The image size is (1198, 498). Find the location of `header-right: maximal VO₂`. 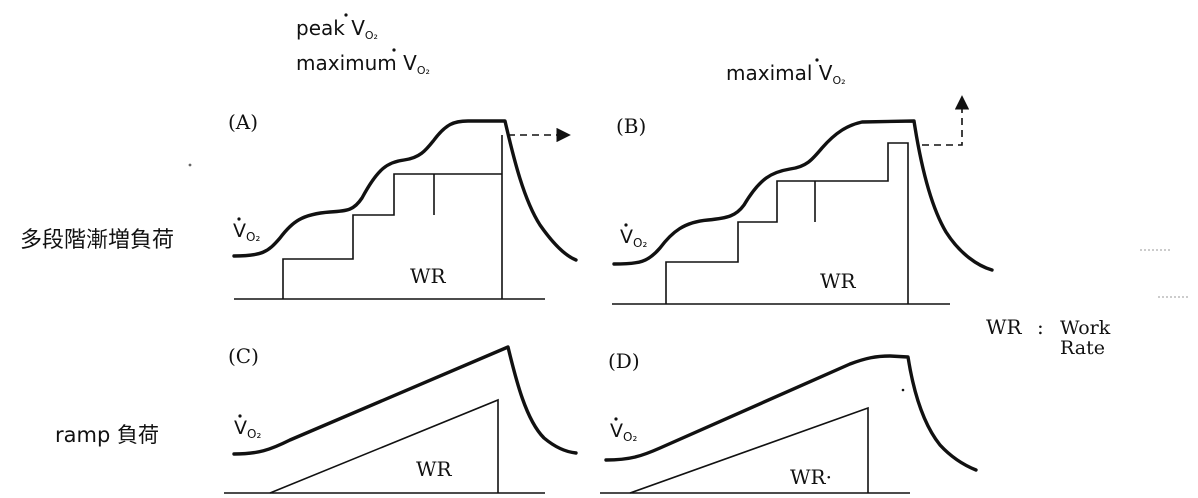

header-right: maximal VO₂ is located at coordinates (786, 74).